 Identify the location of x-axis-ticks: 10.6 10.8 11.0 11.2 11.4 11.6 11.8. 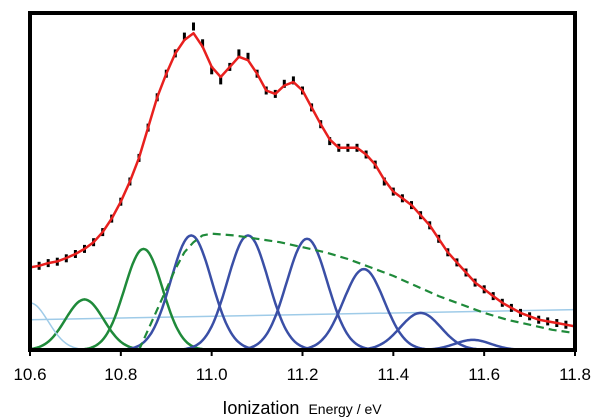
(302, 367).